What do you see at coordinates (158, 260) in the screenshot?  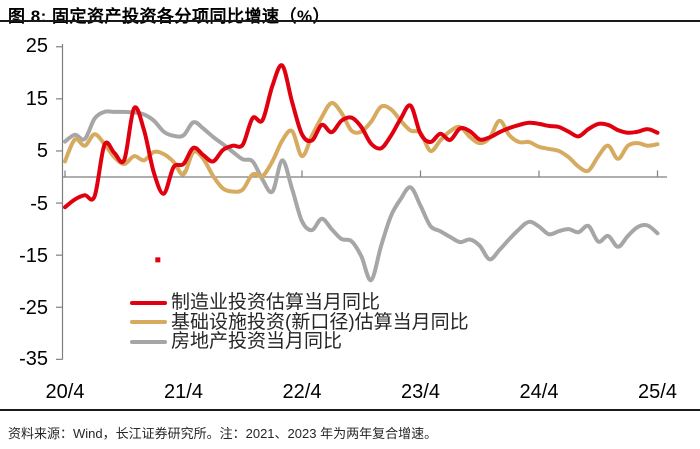 I see `stray-red-dot` at bounding box center [158, 260].